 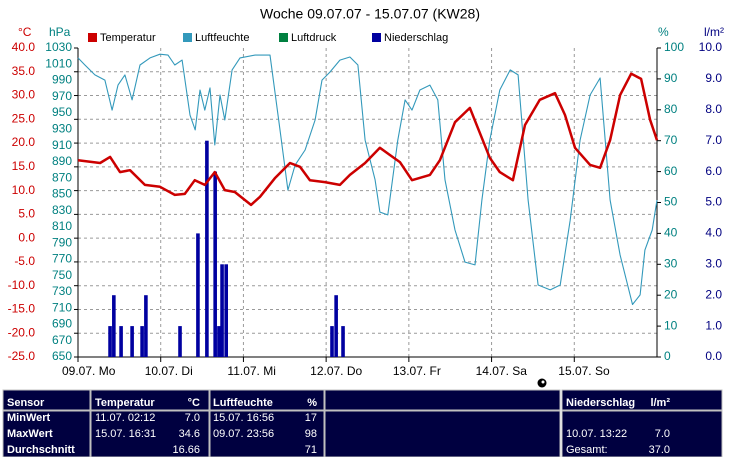 I want to click on chart-title: Woche 09.07.07 - 15.07.07 (KW28), so click(x=370, y=14).